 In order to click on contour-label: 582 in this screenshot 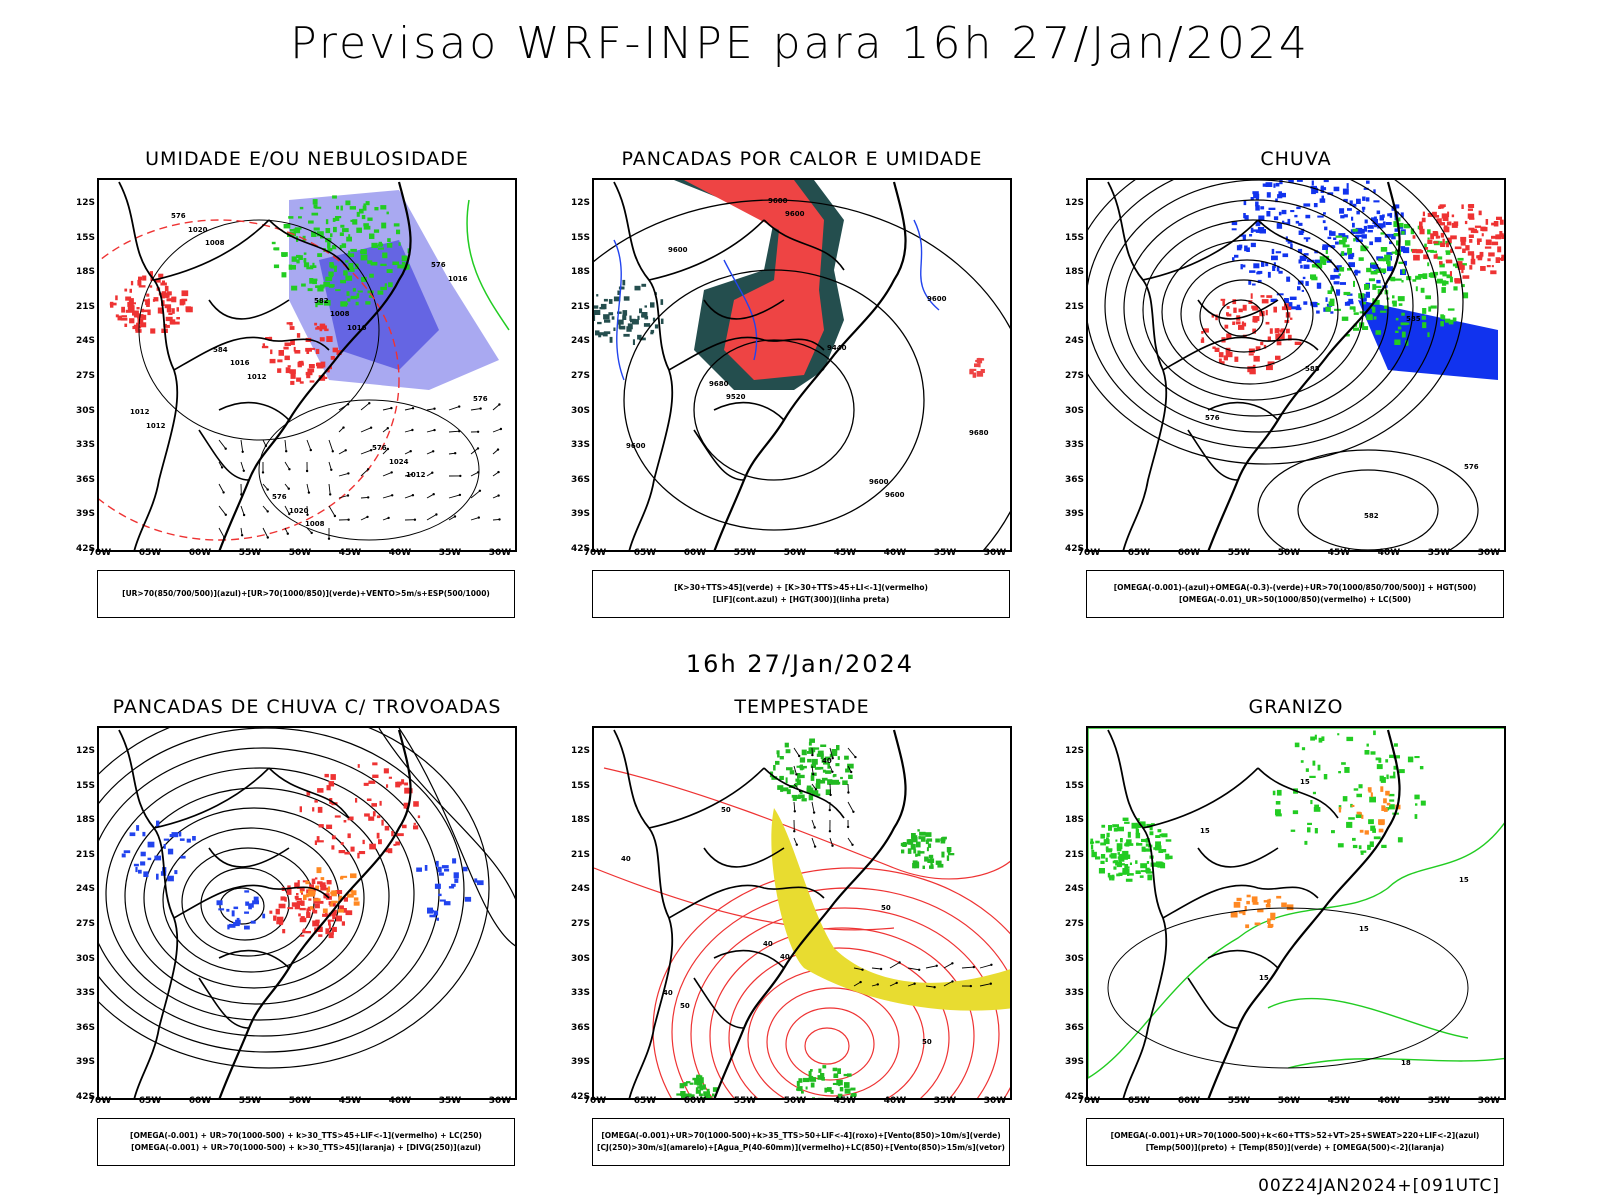, I will do `click(321, 301)`.